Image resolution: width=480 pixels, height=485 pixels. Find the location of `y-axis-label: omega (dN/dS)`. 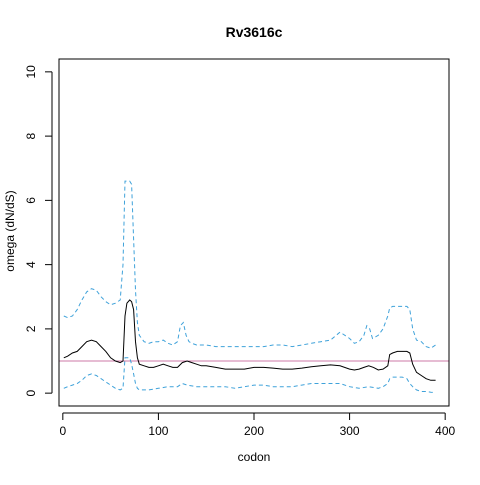

y-axis-label: omega (dN/dS) is located at coordinates (10, 230).